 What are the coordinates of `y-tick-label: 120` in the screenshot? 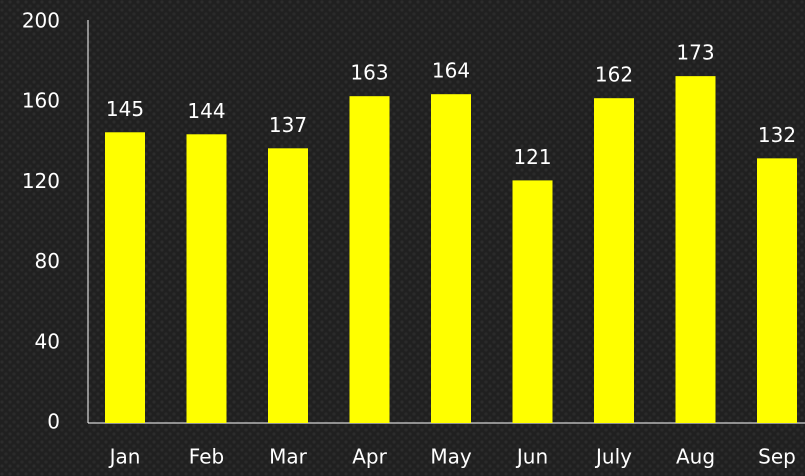 It's located at (41, 181).